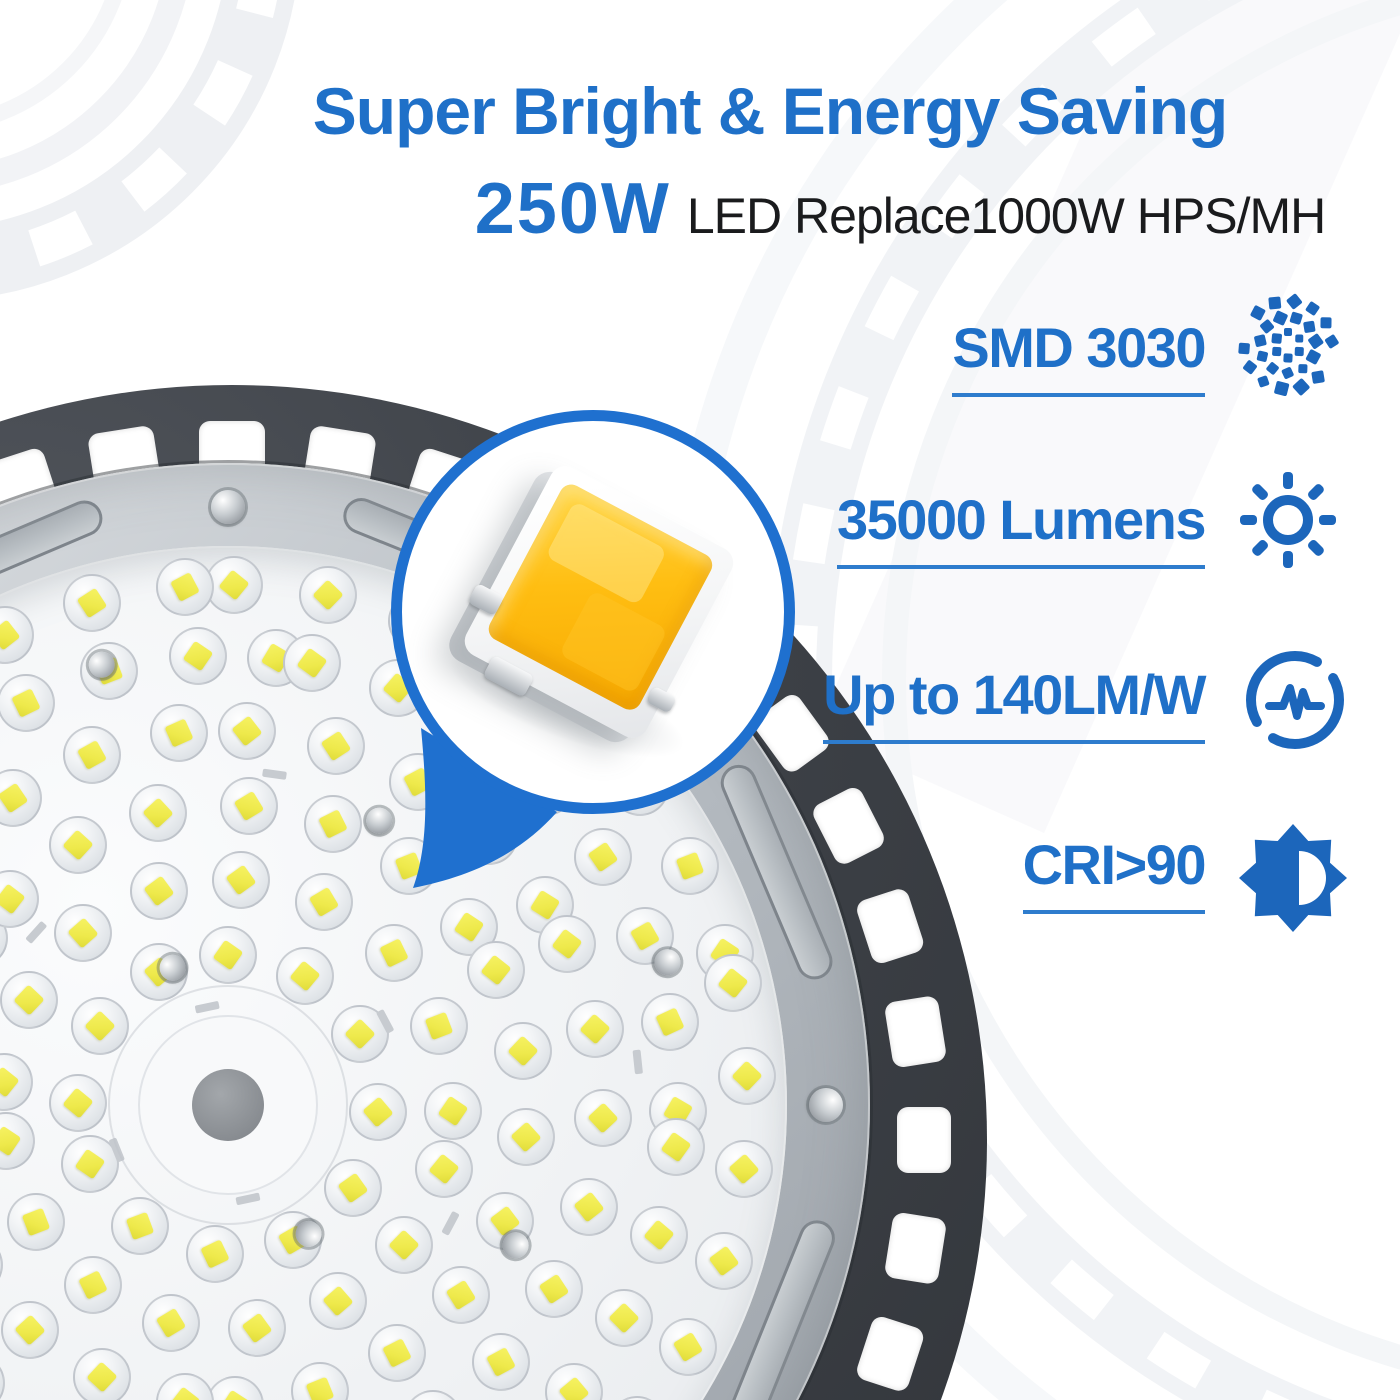 Image resolution: width=1400 pixels, height=1400 pixels. What do you see at coordinates (1006, 216) in the screenshot?
I see `replacement-text: LED Replace1000W HPS/MH` at bounding box center [1006, 216].